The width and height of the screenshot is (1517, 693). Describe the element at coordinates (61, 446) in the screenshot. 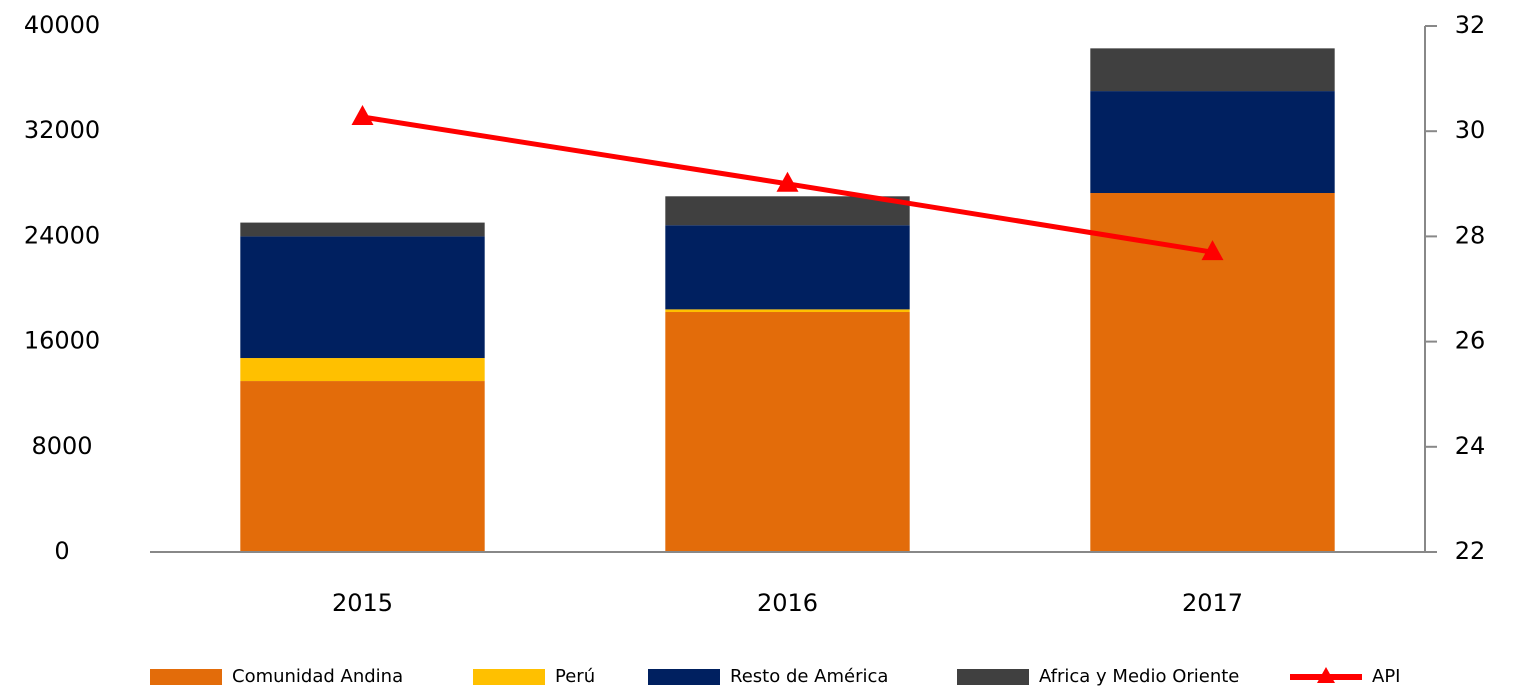

I see `y-tick-label: 8000` at that location.